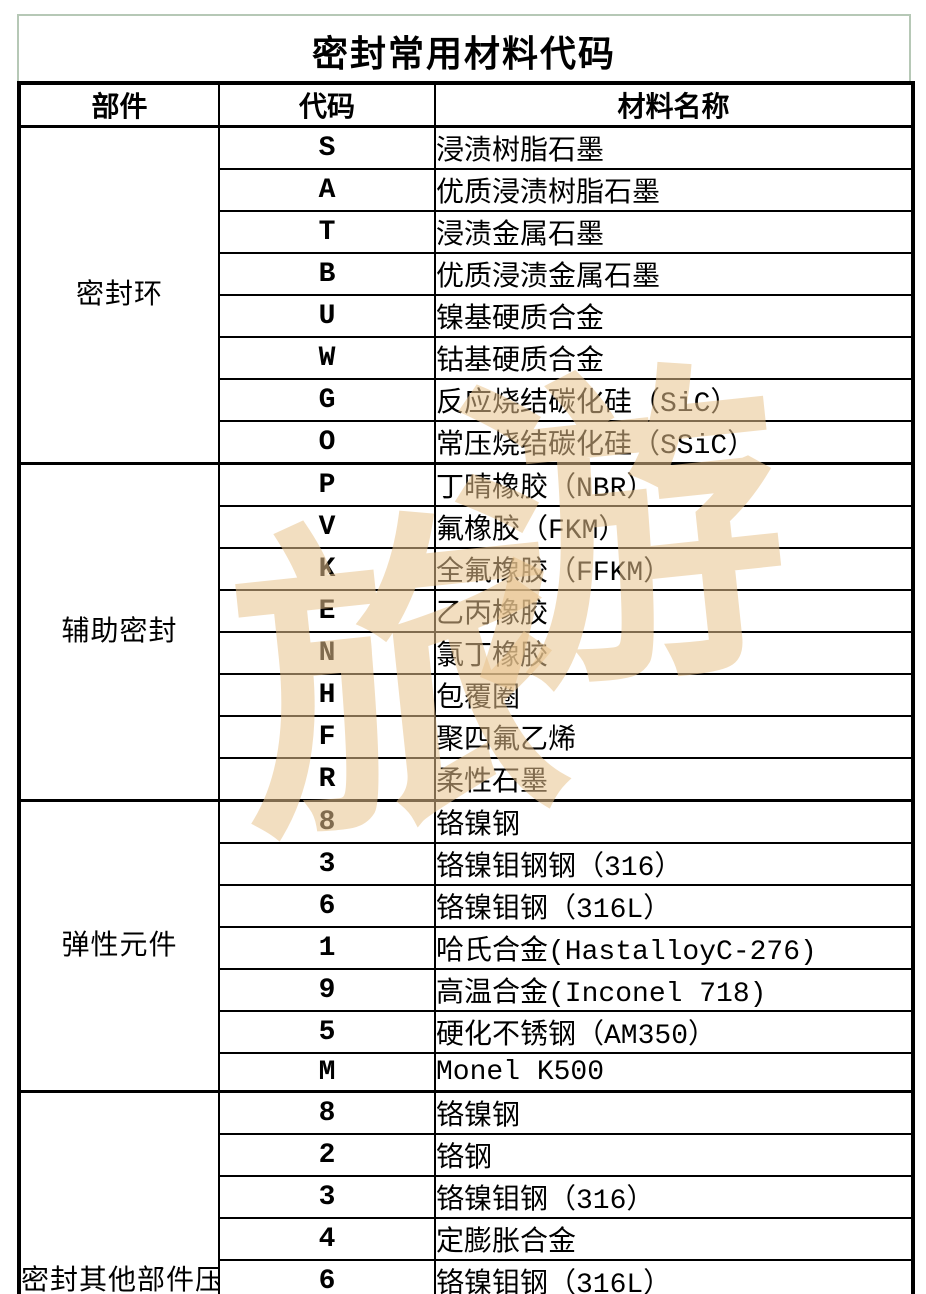 This screenshot has width=926, height=1294. Describe the element at coordinates (674, 948) in the screenshot. I see `material-name-cell: 哈氏合金(HastalloyC-276)` at that location.